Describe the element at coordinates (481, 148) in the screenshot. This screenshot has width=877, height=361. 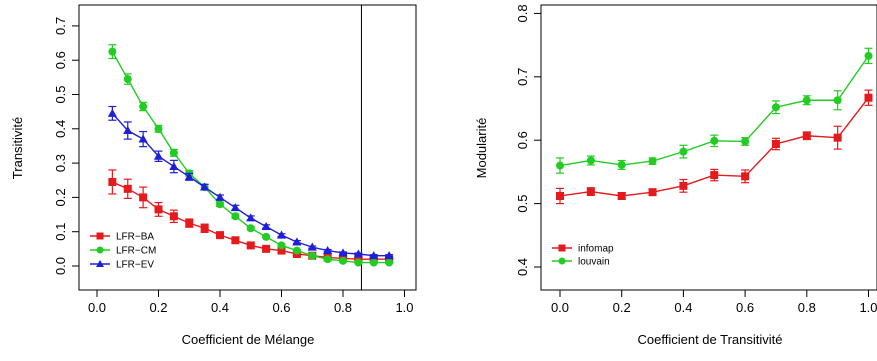
I see `y-axis-label: Modularité` at that location.